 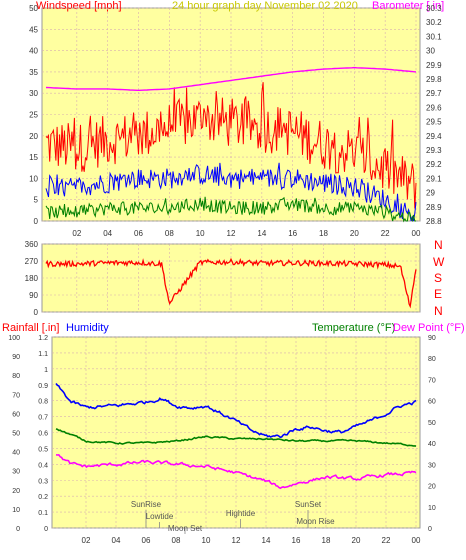 I want to click on humidity-hour-tick-3: 08, so click(x=176, y=540).